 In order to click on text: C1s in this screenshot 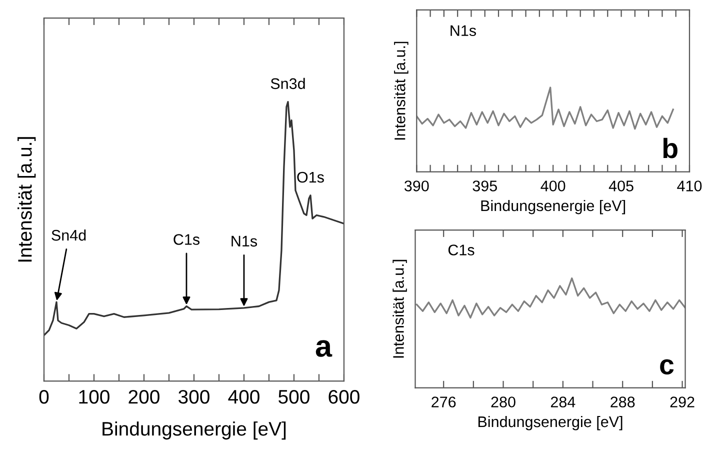, I will do `click(461, 250)`.